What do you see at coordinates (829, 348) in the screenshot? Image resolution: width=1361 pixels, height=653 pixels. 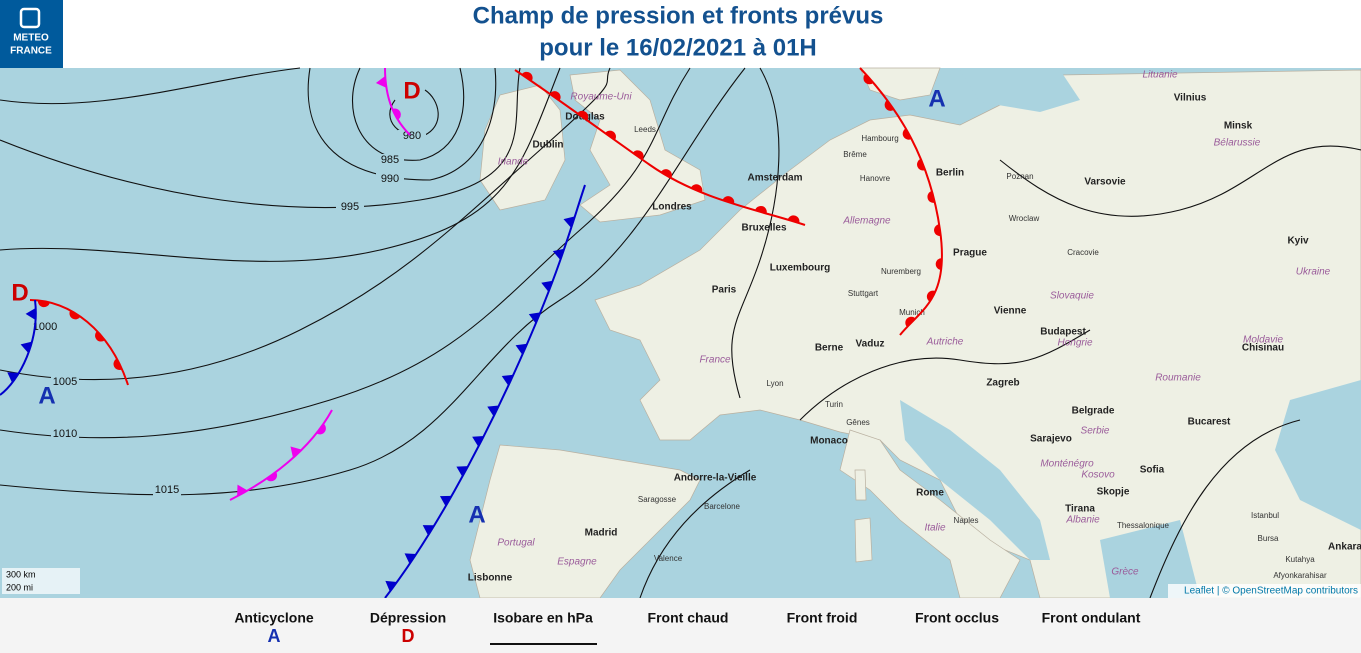 I see `place-label: Berne` at bounding box center [829, 348].